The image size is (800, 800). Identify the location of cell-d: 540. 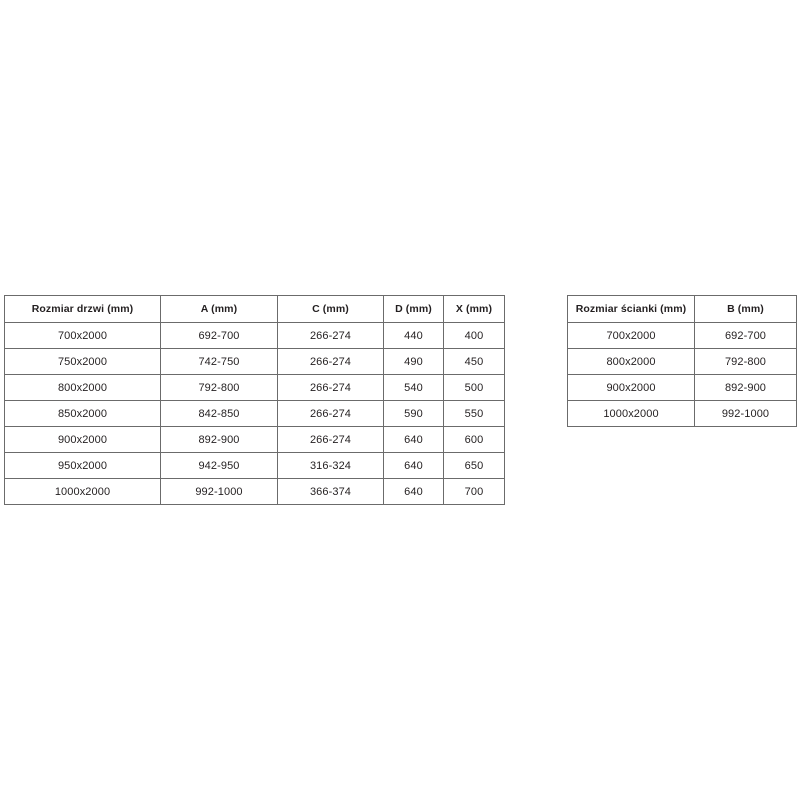
(413, 387).